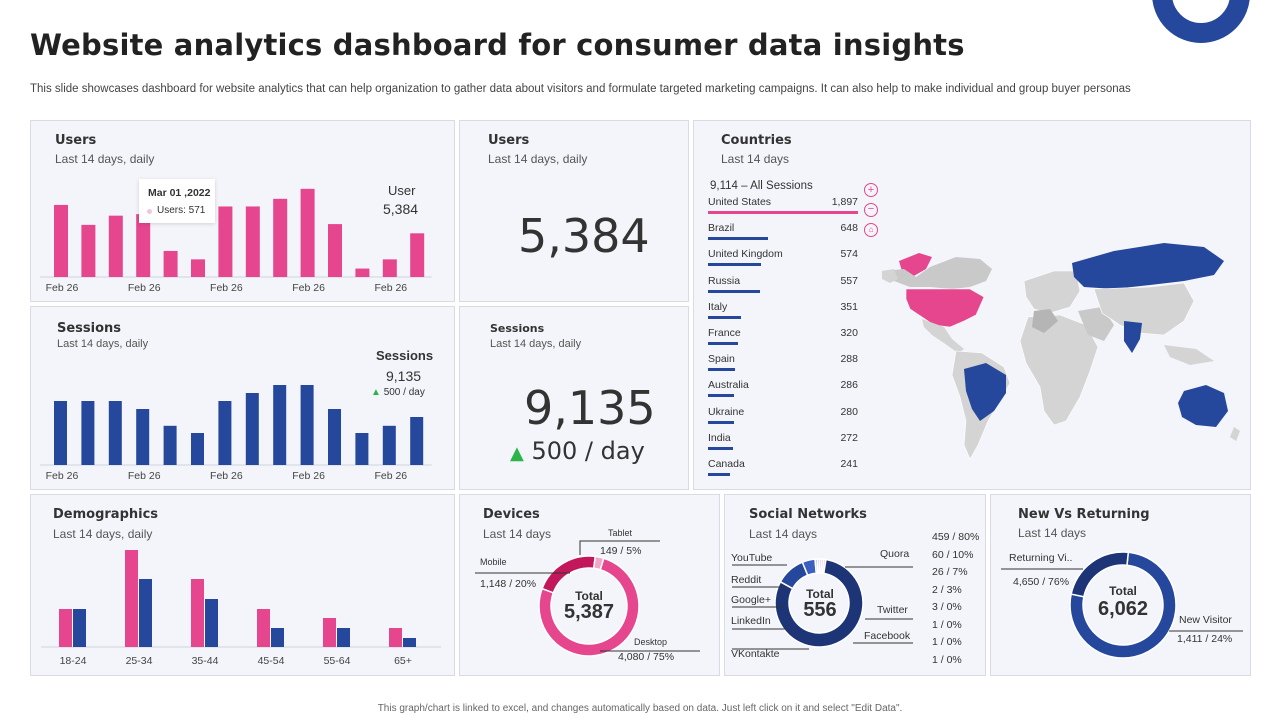 This screenshot has height=720, width=1280. Describe the element at coordinates (589, 596) in the screenshot. I see `devices-total-label: Total` at that location.